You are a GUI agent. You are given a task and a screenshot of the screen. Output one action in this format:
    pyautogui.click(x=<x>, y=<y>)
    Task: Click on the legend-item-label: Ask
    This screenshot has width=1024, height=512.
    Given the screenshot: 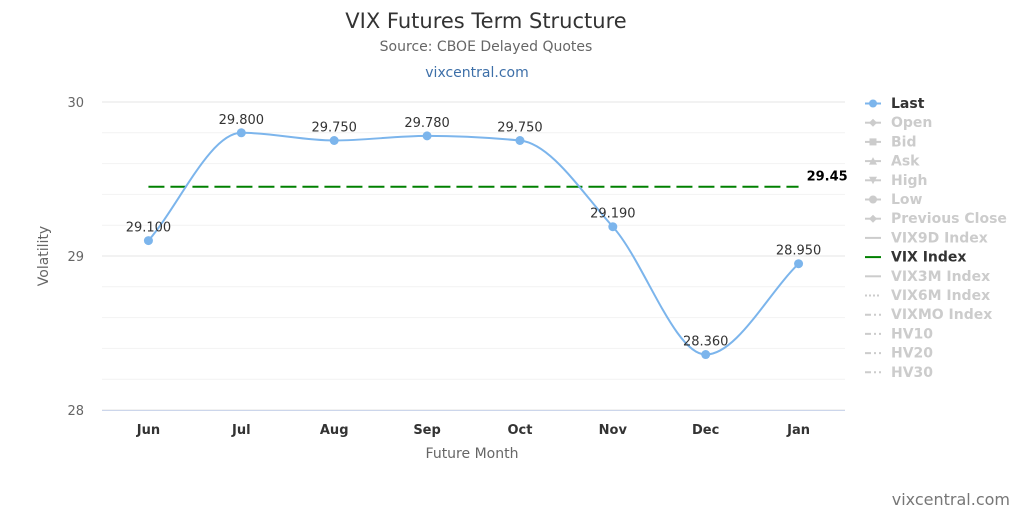 What is the action you would take?
    pyautogui.click(x=905, y=162)
    